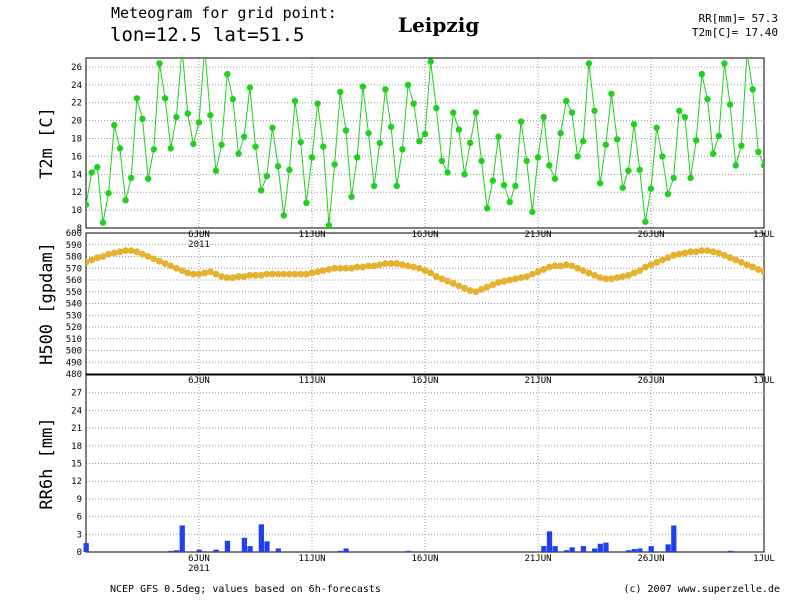  Describe the element at coordinates (224, 13) in the screenshot. I see `title-line-1: Meteogram for grid point:` at that location.